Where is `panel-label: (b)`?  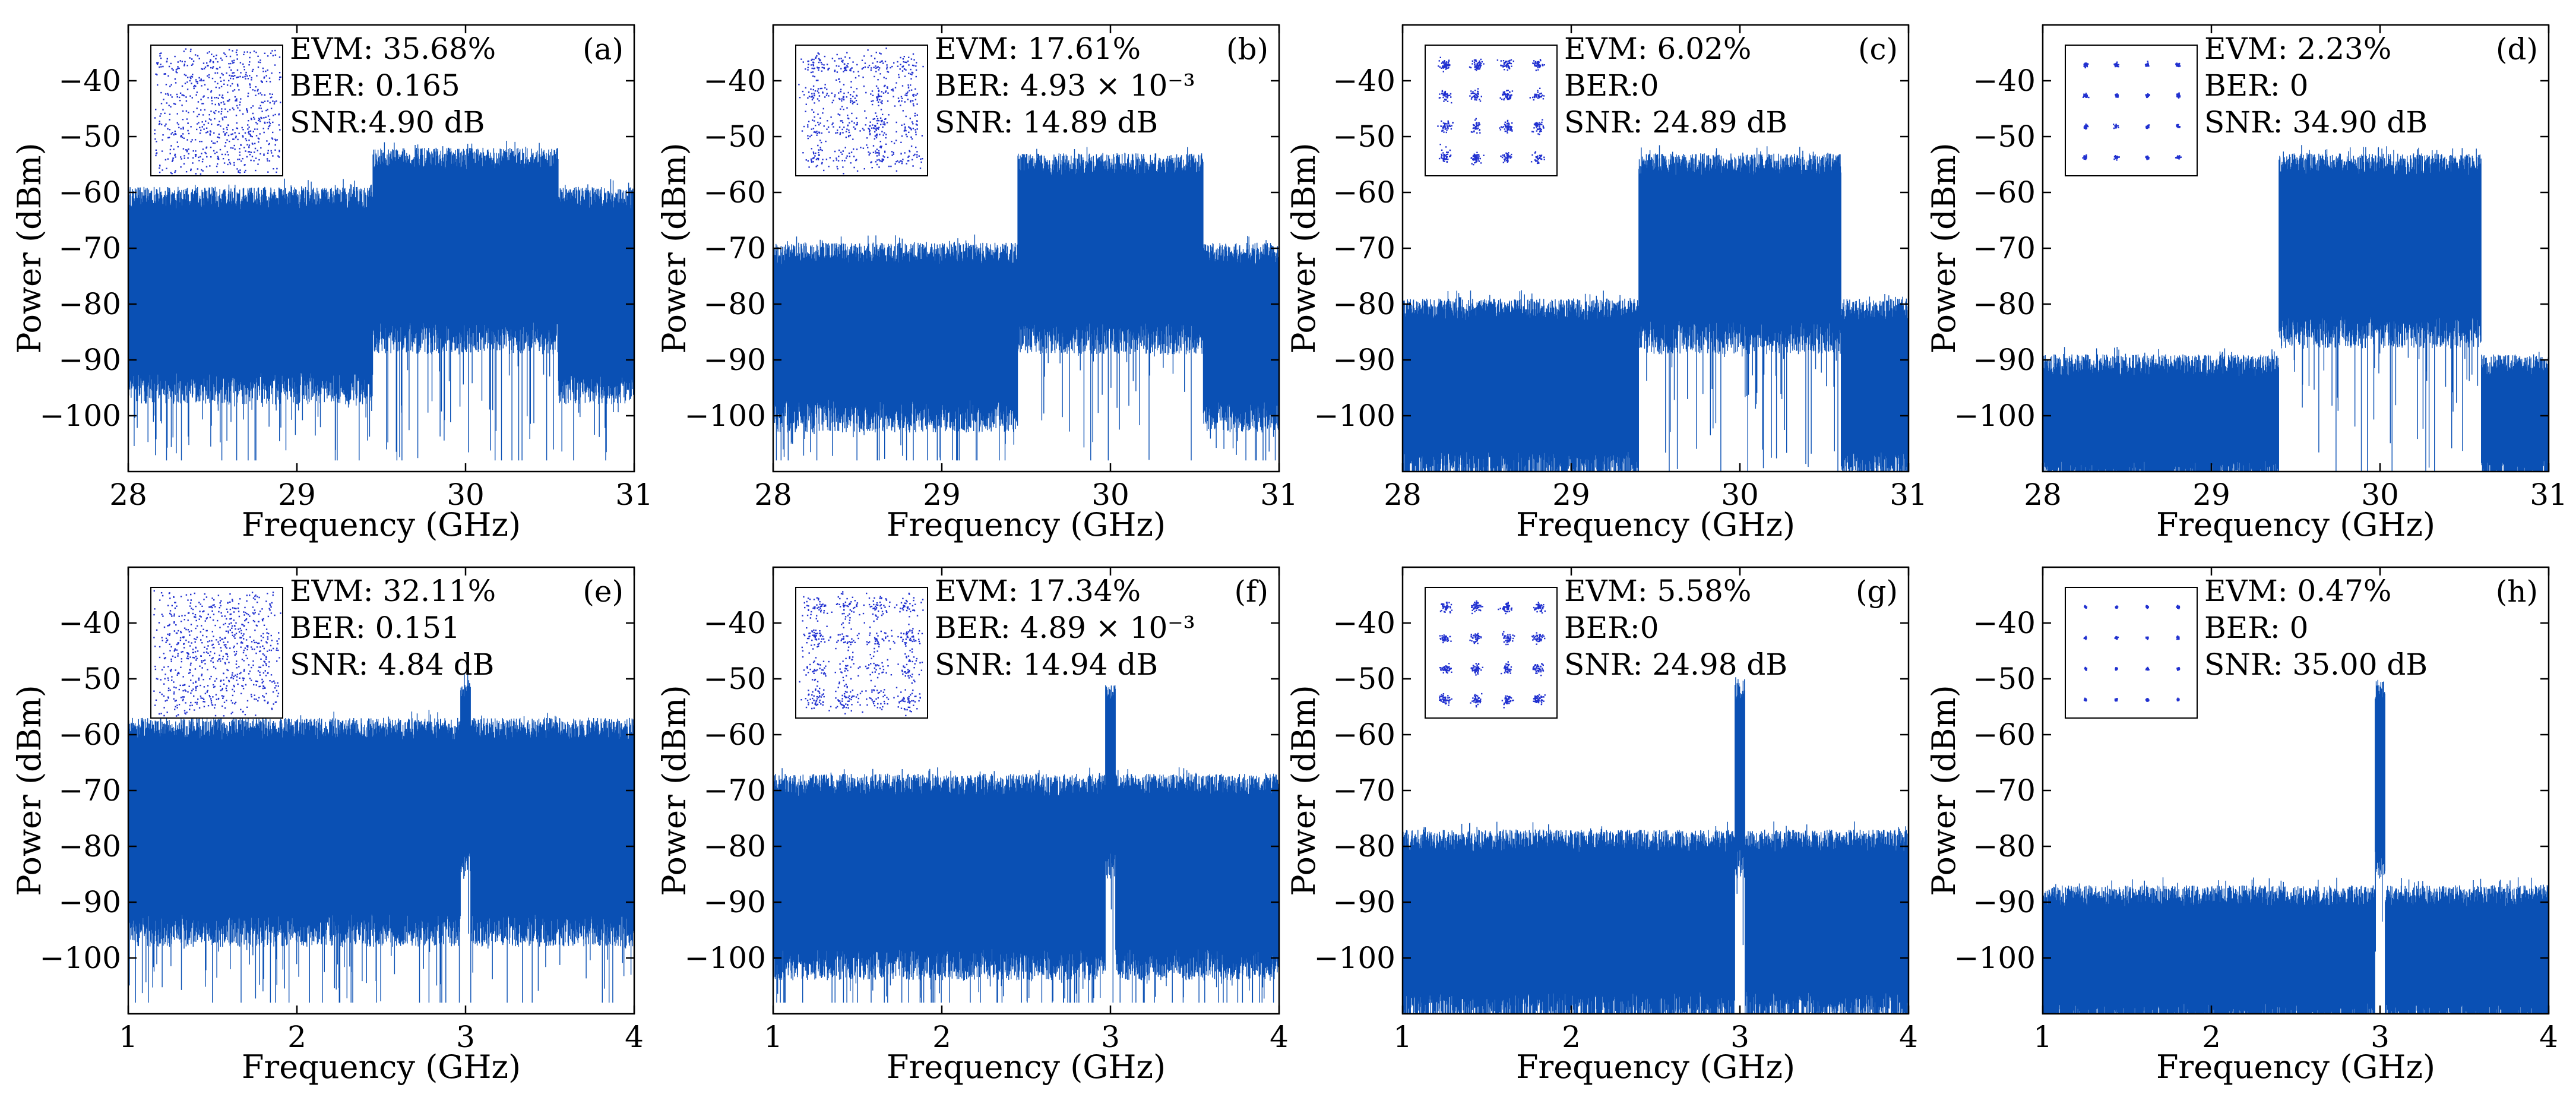 panel-label: (b) is located at coordinates (1247, 50).